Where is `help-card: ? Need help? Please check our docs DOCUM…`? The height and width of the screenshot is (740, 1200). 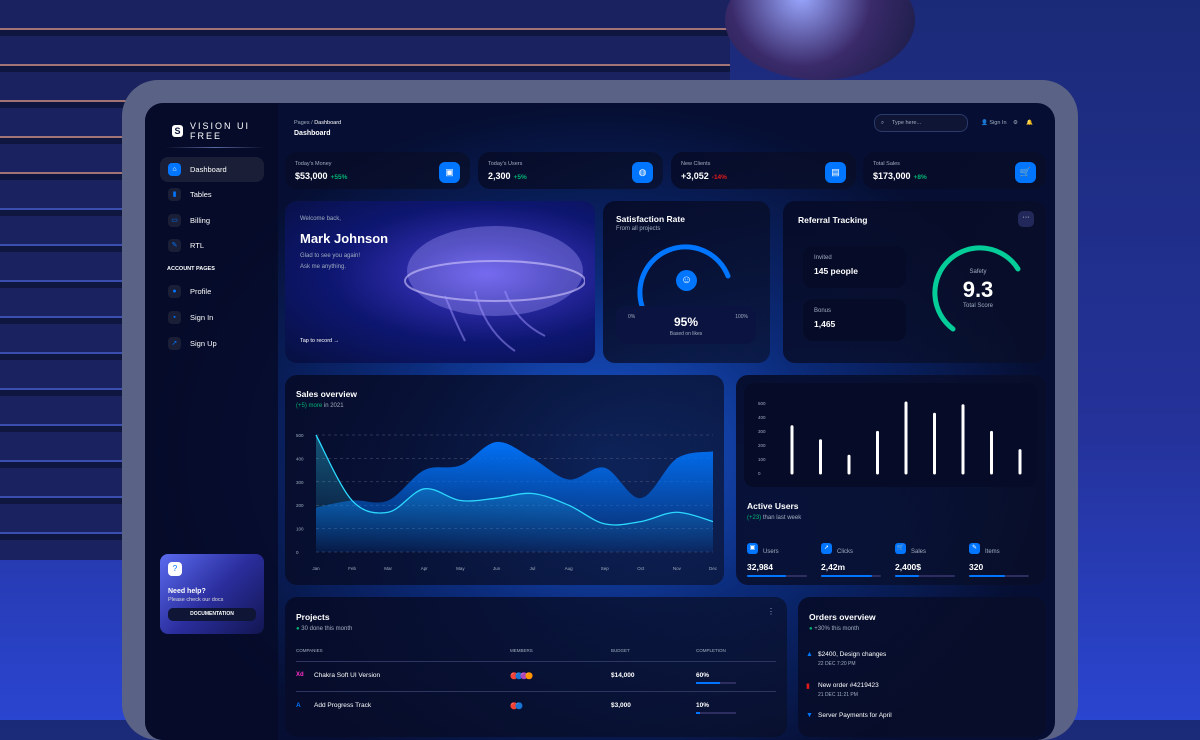
help-card: ? Need help? Please check our docs DOCUM… is located at coordinates (212, 594).